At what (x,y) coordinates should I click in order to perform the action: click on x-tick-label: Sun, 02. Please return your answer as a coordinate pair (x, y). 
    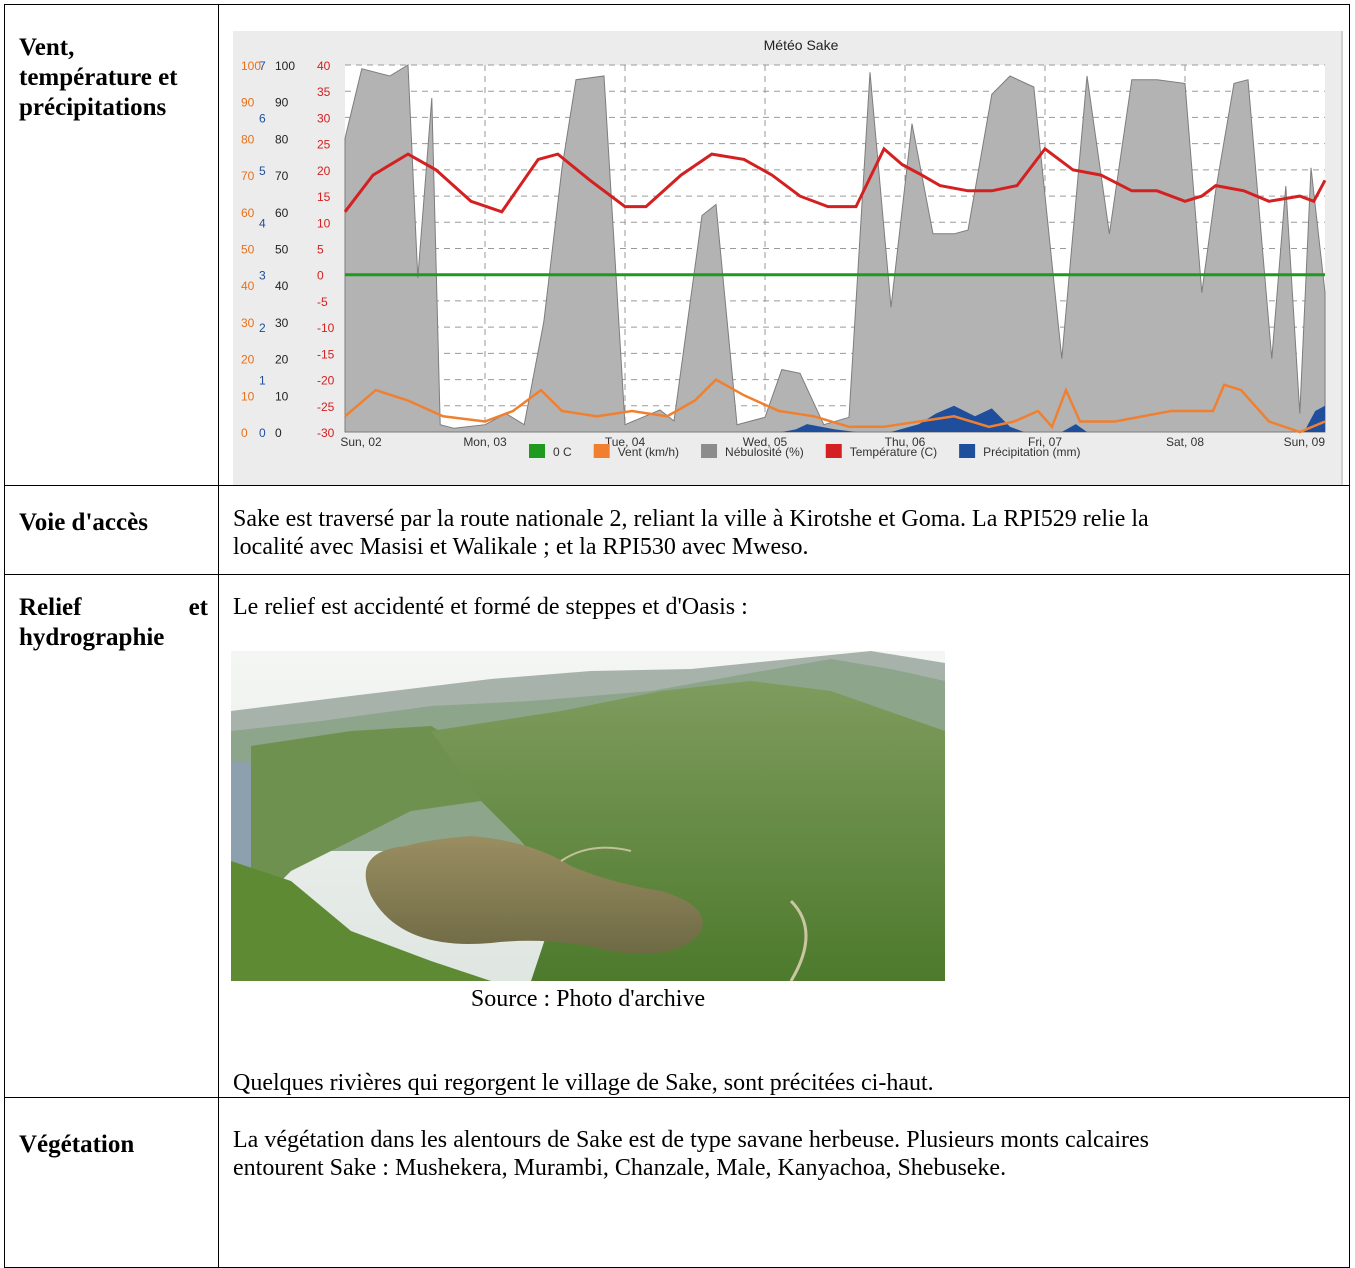
    Looking at the image, I should click on (361, 442).